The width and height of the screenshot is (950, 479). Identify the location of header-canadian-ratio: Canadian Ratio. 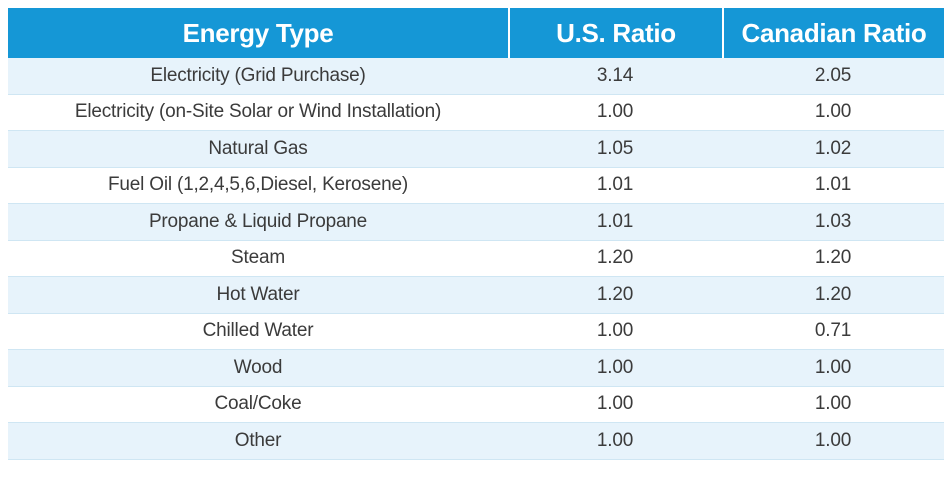
(833, 33).